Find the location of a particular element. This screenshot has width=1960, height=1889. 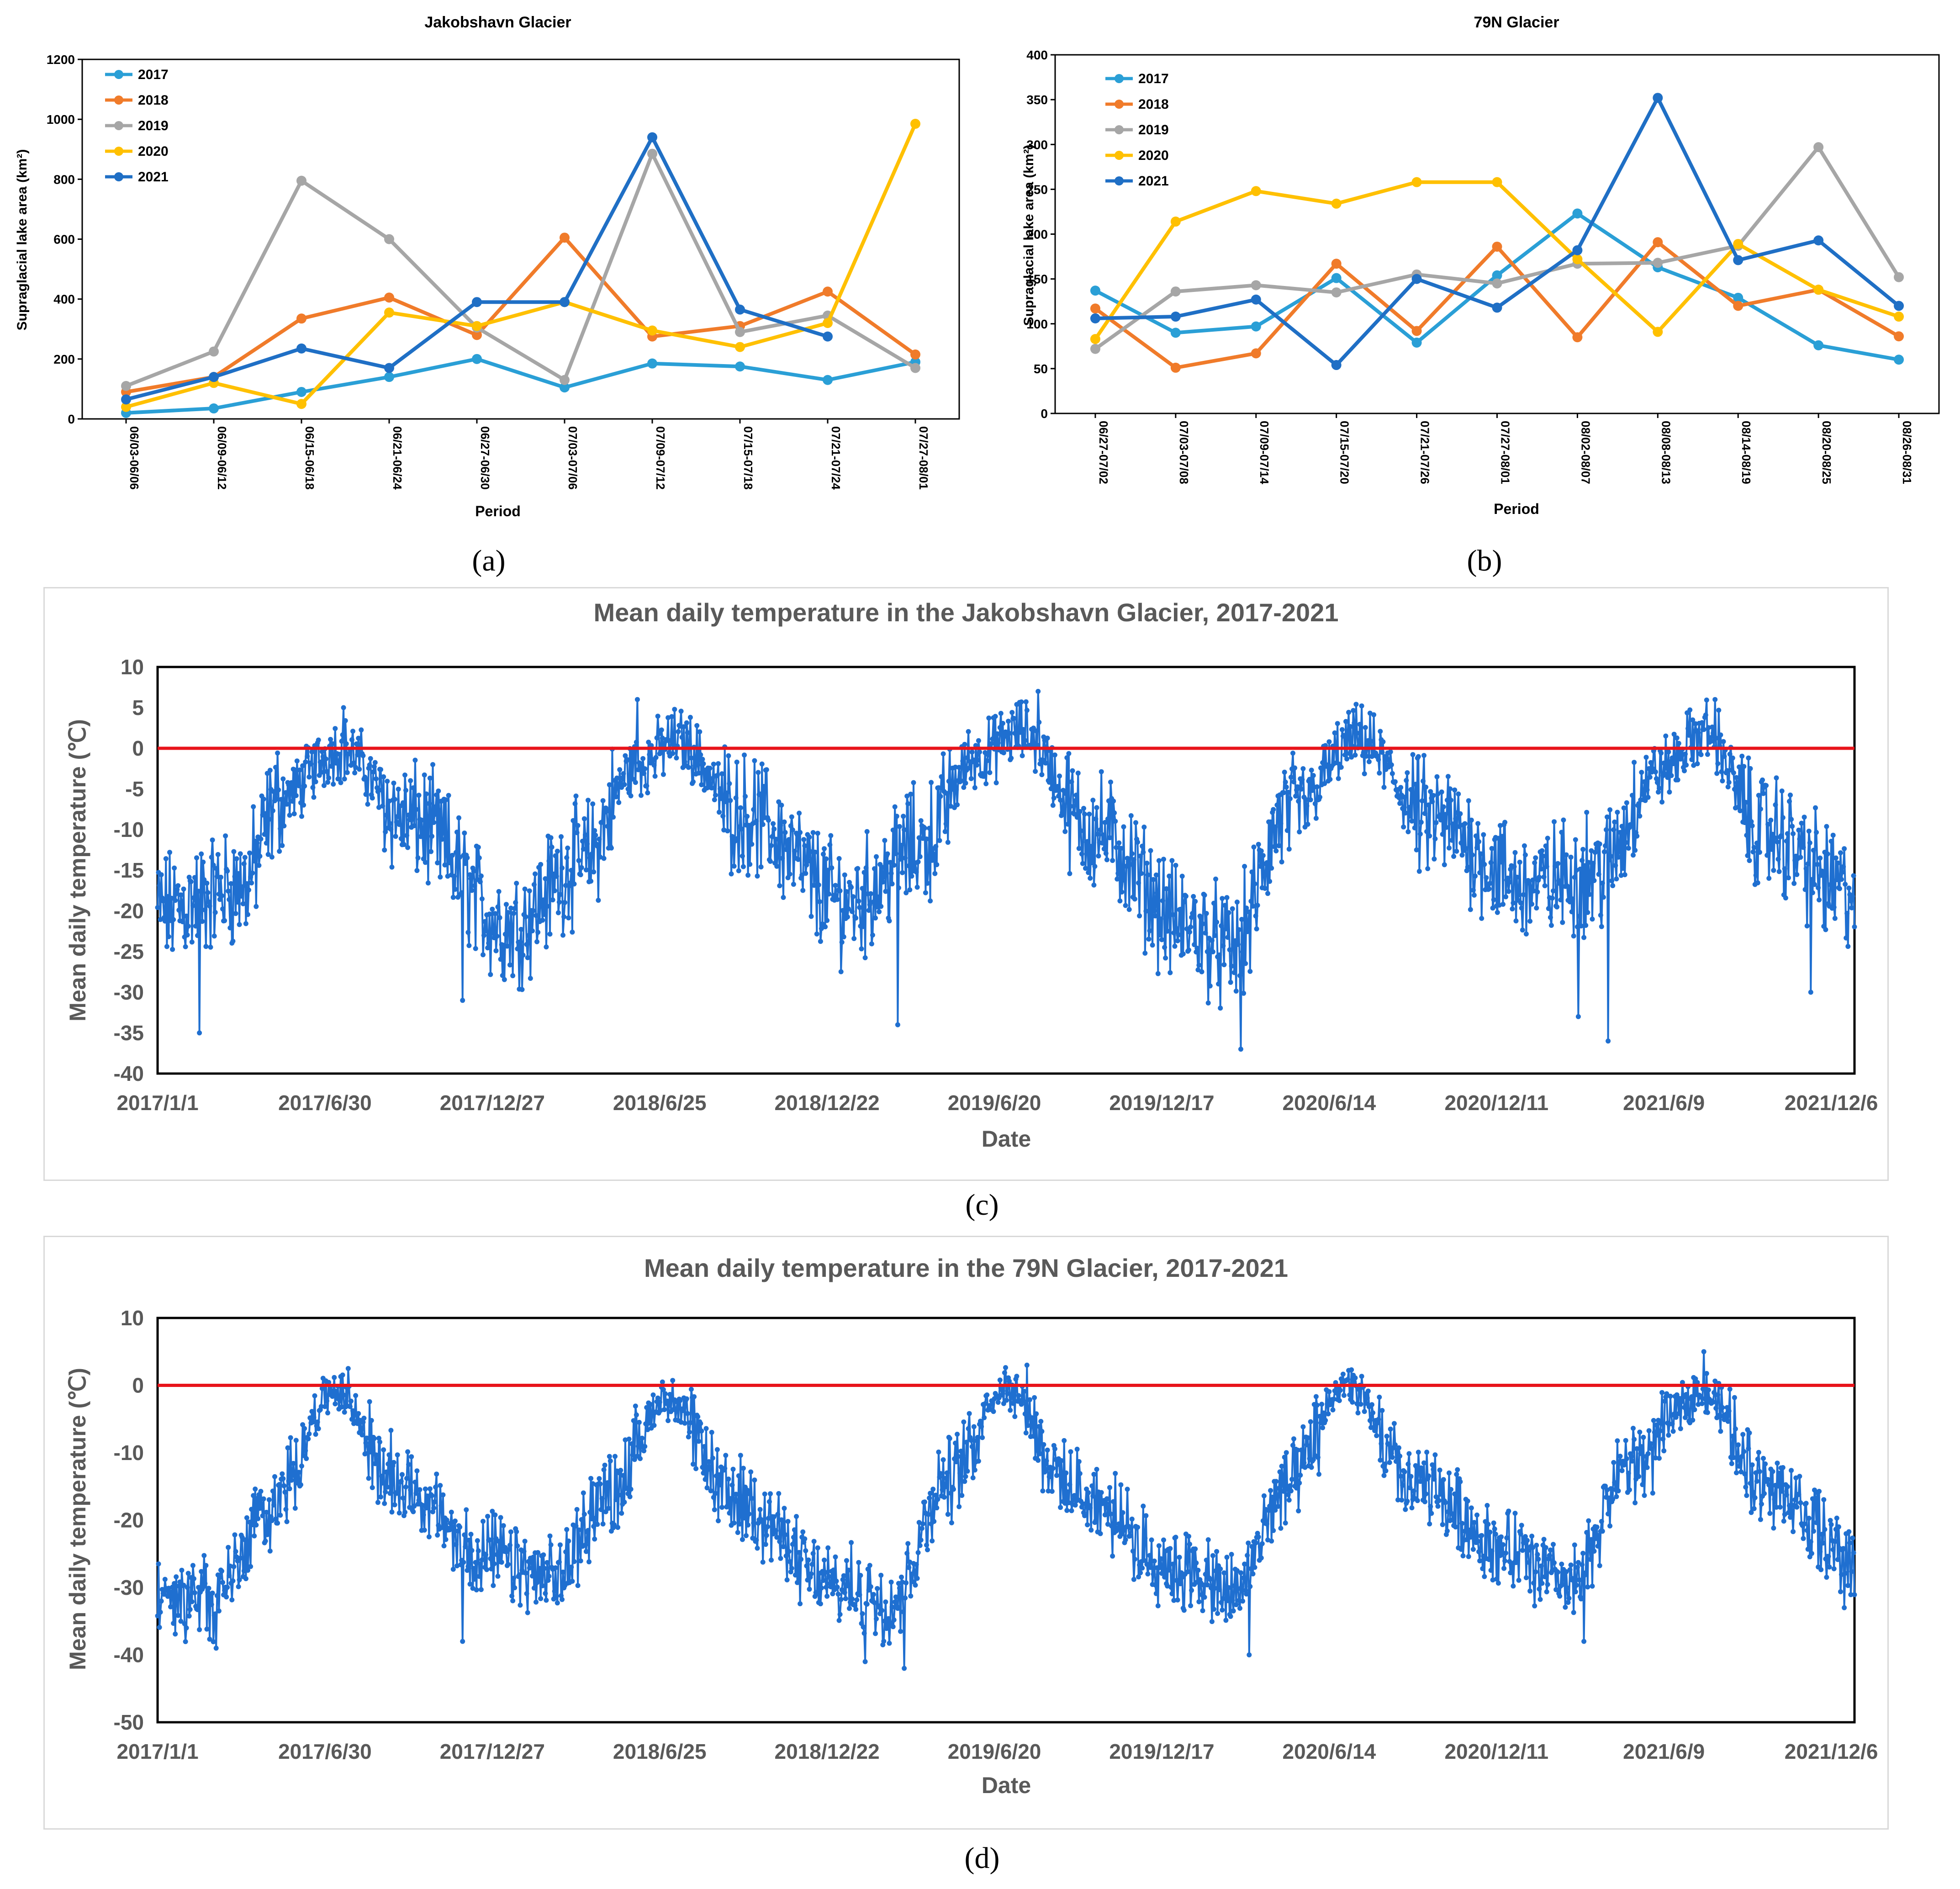

x-tick-label: 2018/12/22 is located at coordinates (827, 1103).